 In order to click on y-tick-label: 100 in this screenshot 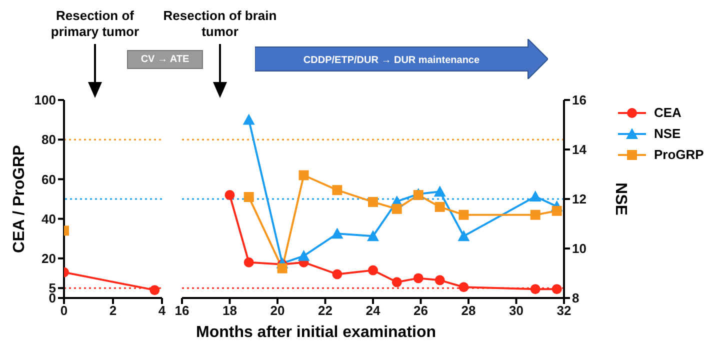, I will do `click(45, 100)`.